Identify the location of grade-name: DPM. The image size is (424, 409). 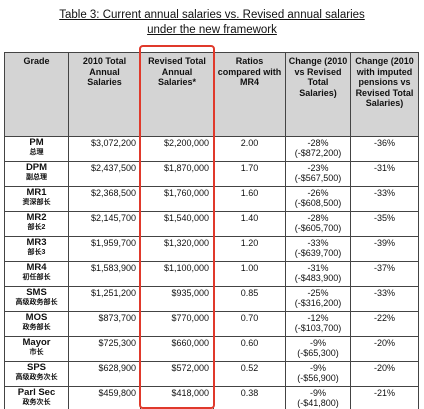
(36, 167).